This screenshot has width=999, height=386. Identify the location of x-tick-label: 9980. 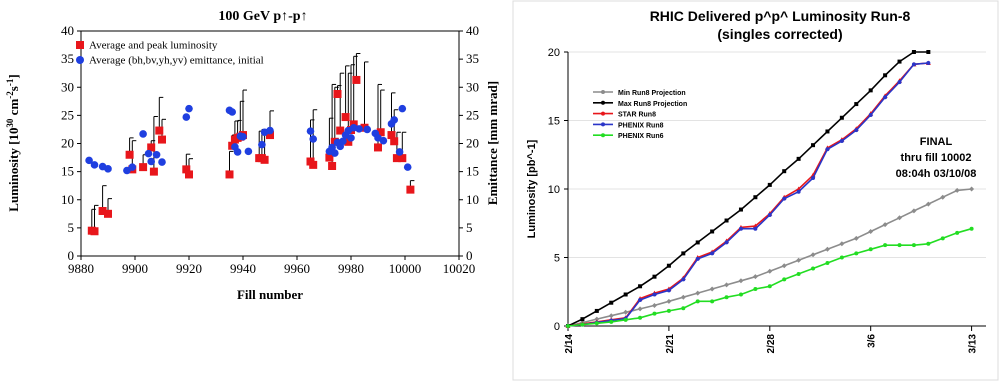
(351, 268).